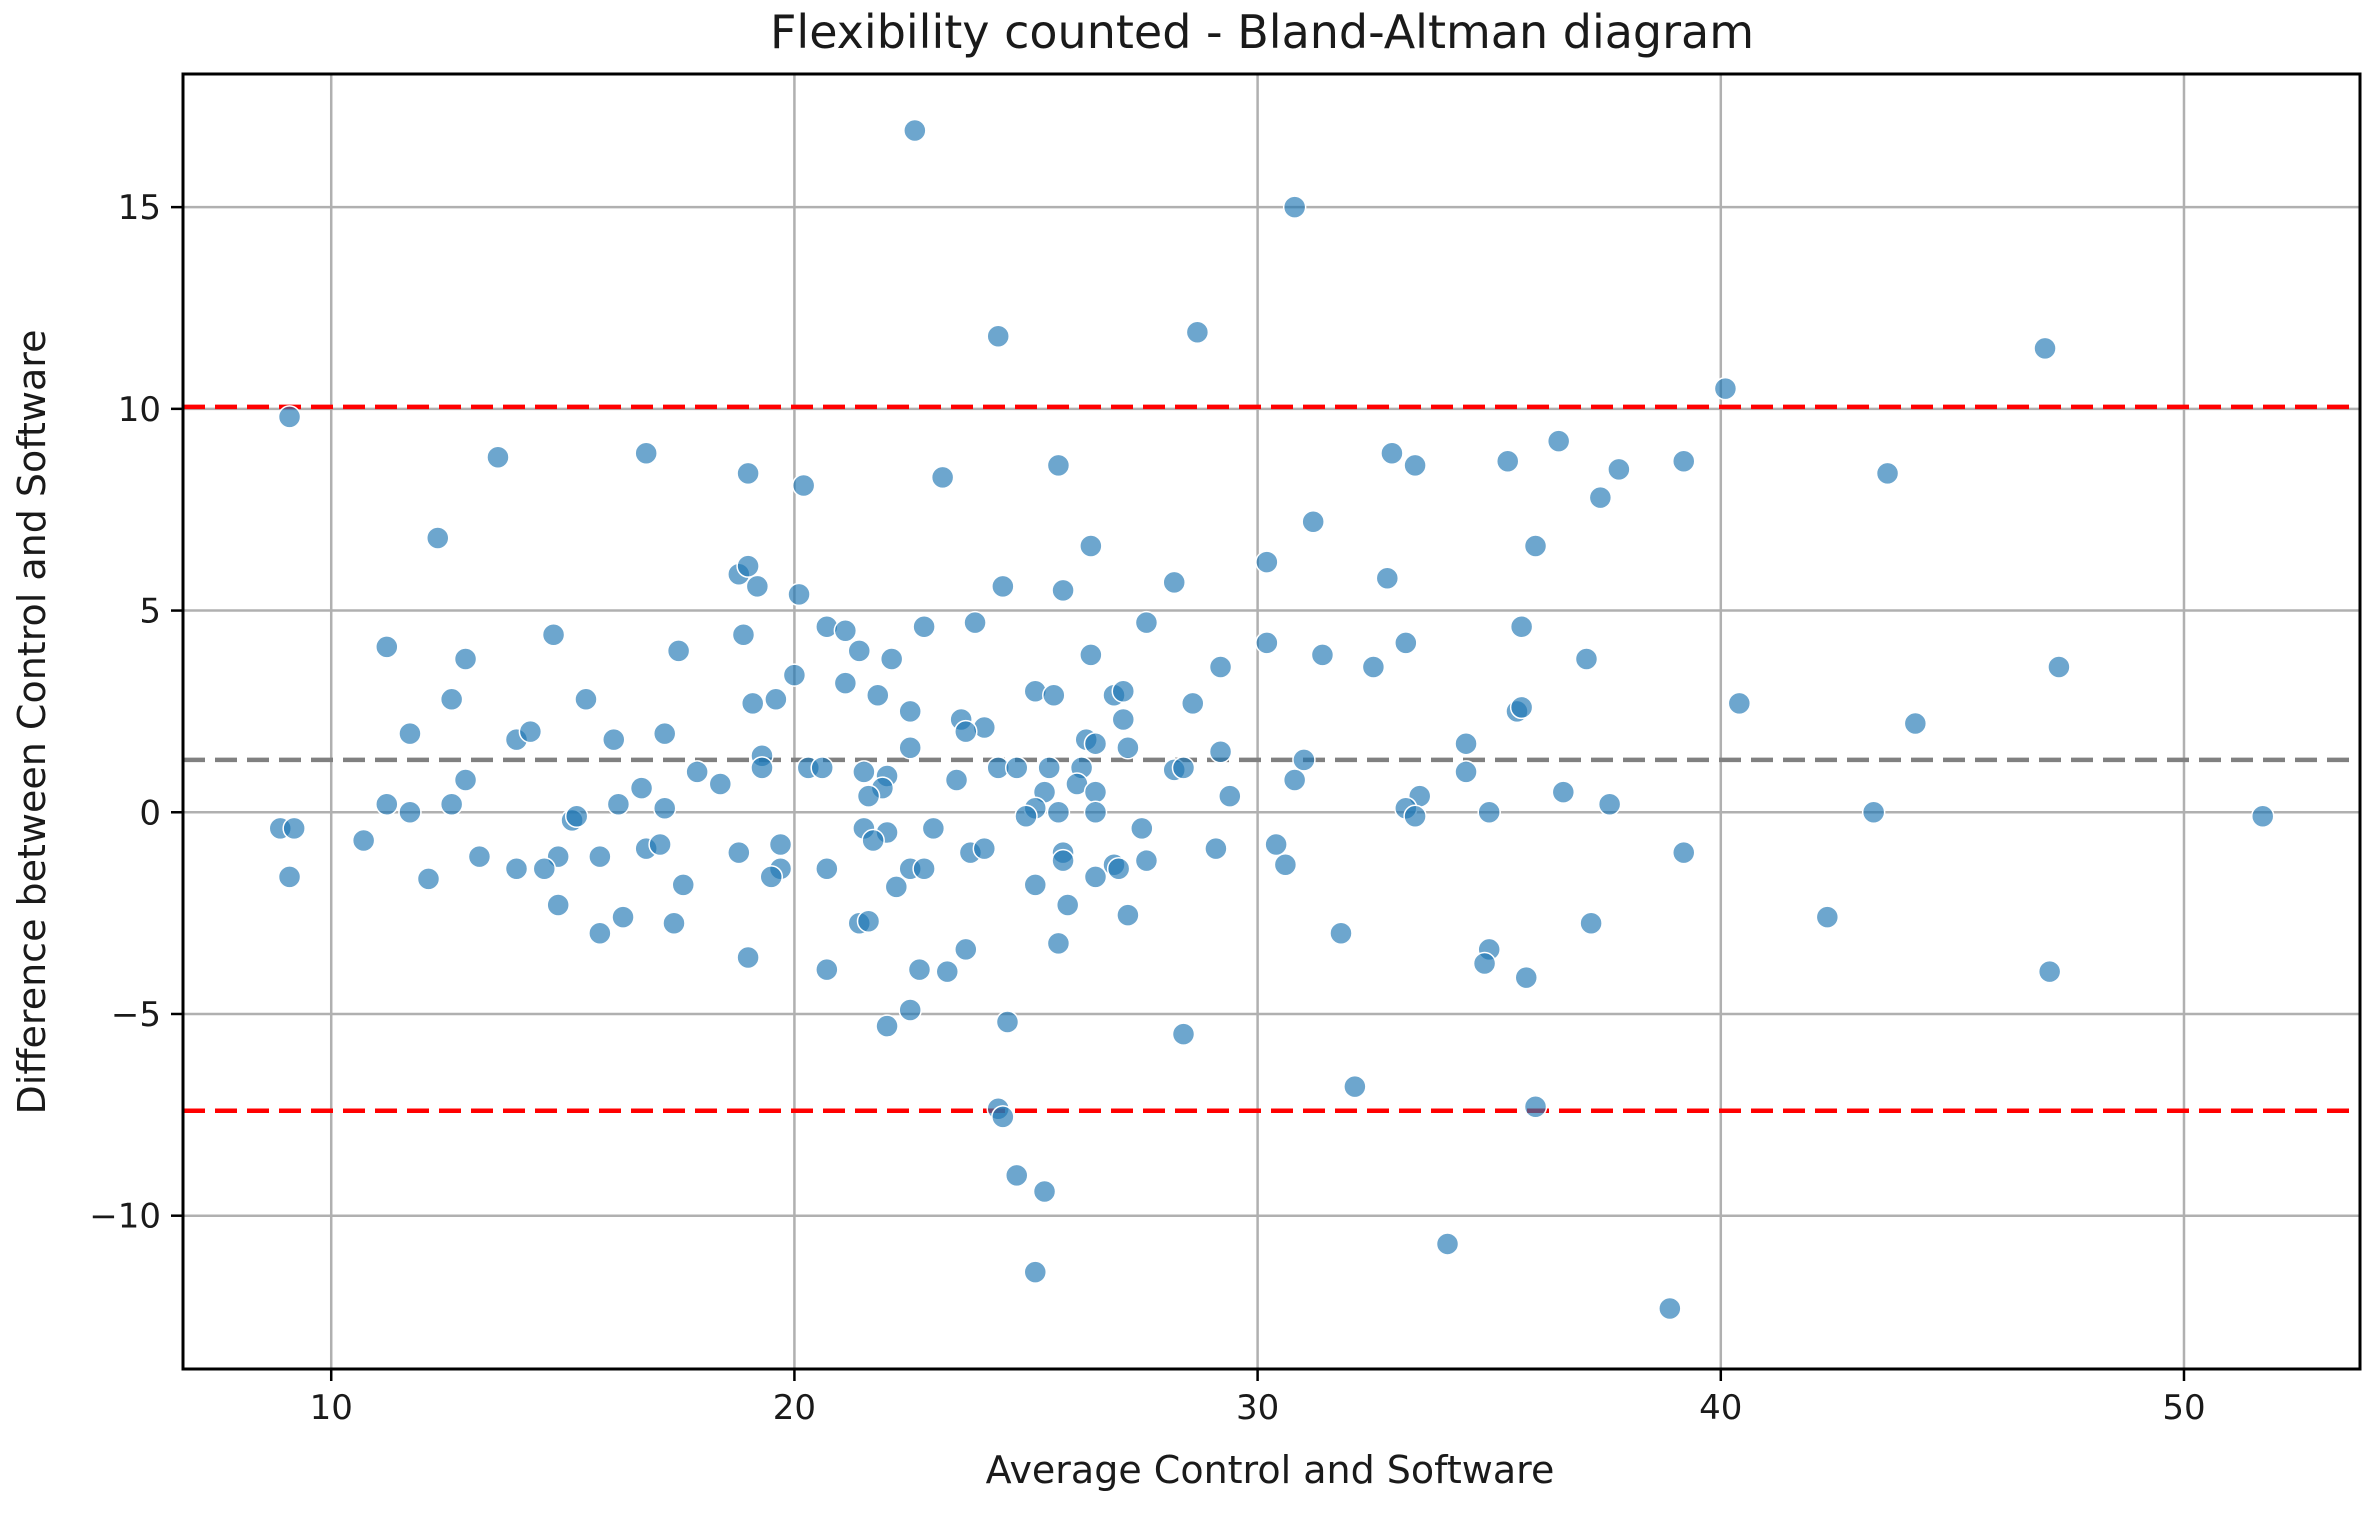  I want to click on y-tick-label: 15, so click(139, 208).